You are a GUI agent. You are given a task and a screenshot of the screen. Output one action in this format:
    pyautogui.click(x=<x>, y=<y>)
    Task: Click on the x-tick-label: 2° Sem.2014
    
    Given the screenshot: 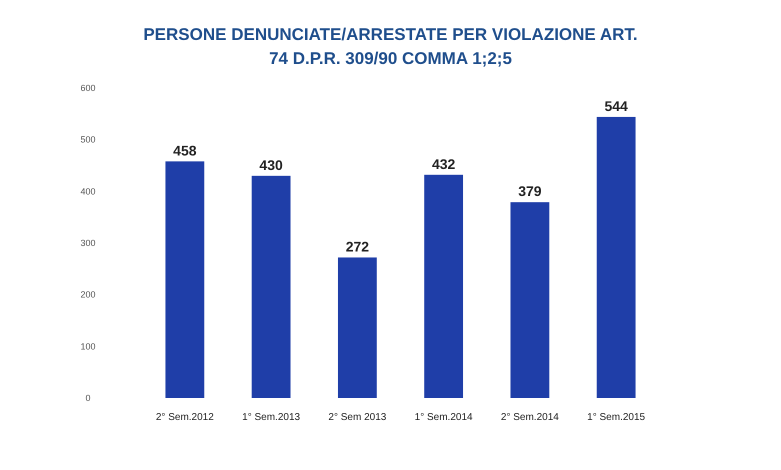 What is the action you would take?
    pyautogui.click(x=530, y=417)
    